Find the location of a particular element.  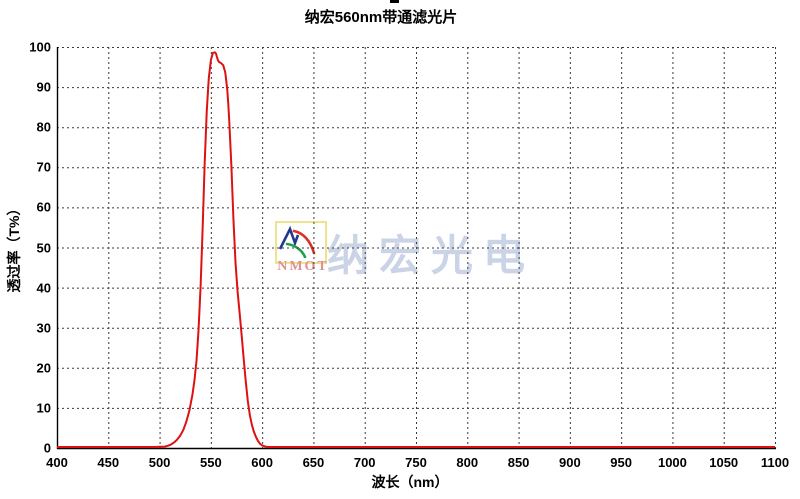

x-tick-600: 600 is located at coordinates (262, 462).